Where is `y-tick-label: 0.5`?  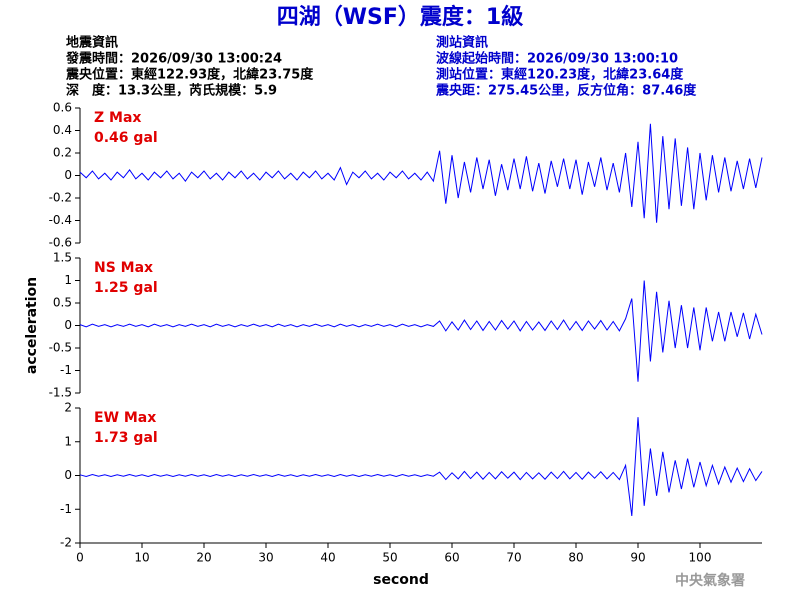 y-tick-label: 0.5 is located at coordinates (62, 303).